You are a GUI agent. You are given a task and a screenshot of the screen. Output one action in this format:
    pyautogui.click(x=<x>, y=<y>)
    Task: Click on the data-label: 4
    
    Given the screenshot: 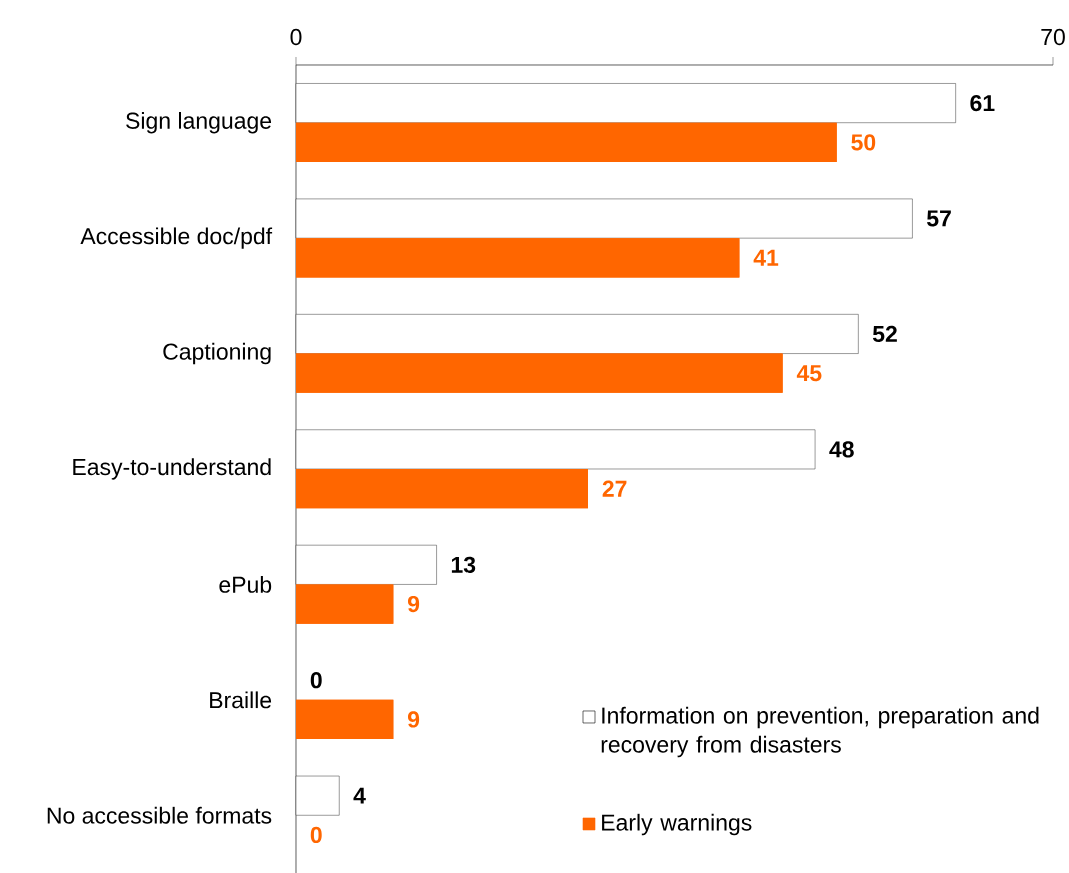 What is the action you would take?
    pyautogui.click(x=359, y=795)
    